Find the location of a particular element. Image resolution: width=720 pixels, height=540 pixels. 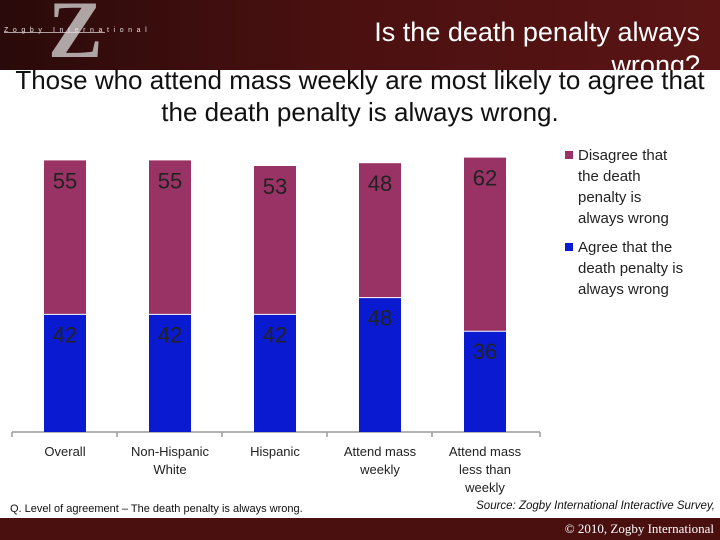

legend-label-disagree: penalty is is located at coordinates (609, 197).